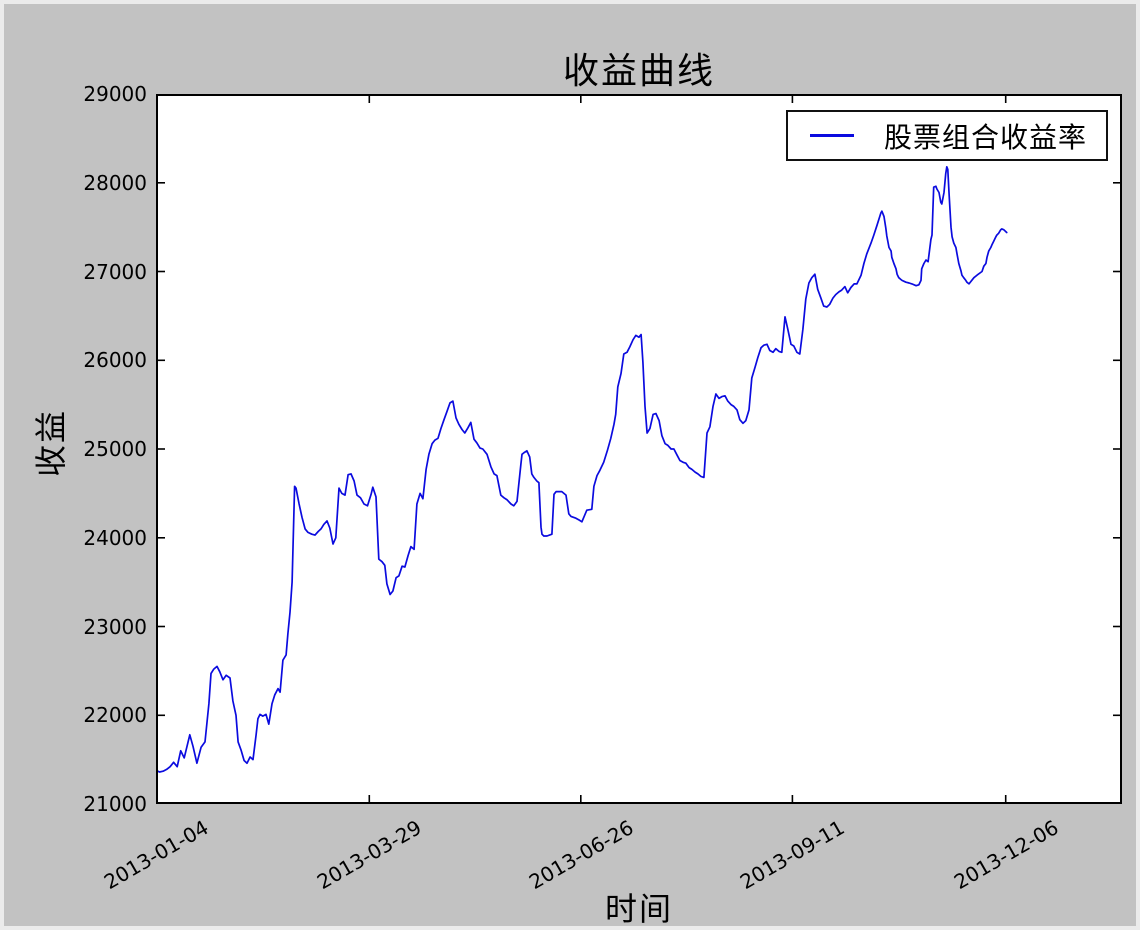 This screenshot has height=930, width=1140. Describe the element at coordinates (792, 855) in the screenshot. I see `x-tick-label: 2013-09-11` at that location.